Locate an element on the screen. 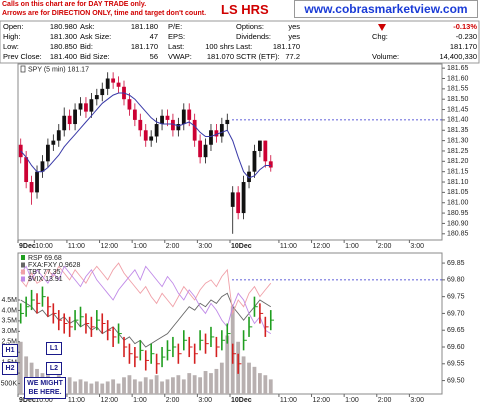 This screenshot has height=406, width=480. quote-label: Chg: is located at coordinates (380, 36).